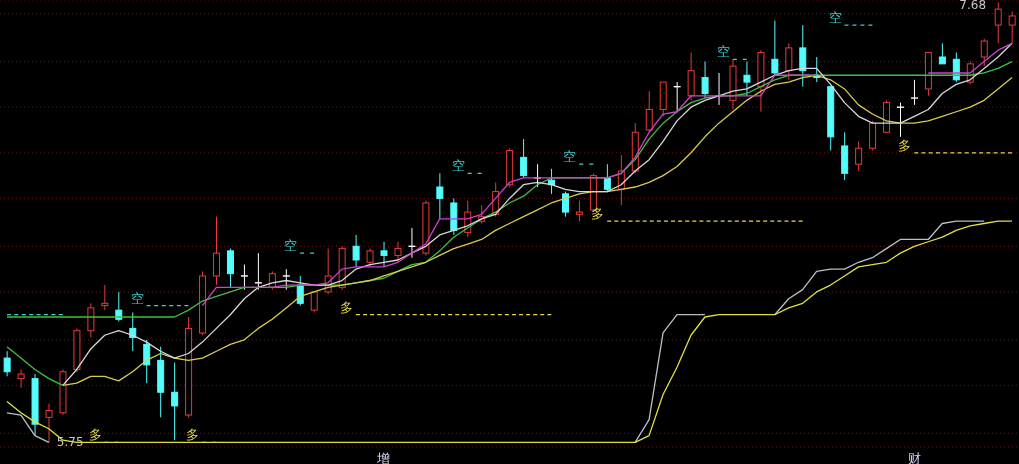 This screenshot has height=464, width=1019. I want to click on annotation: 7.68, so click(973, 6).